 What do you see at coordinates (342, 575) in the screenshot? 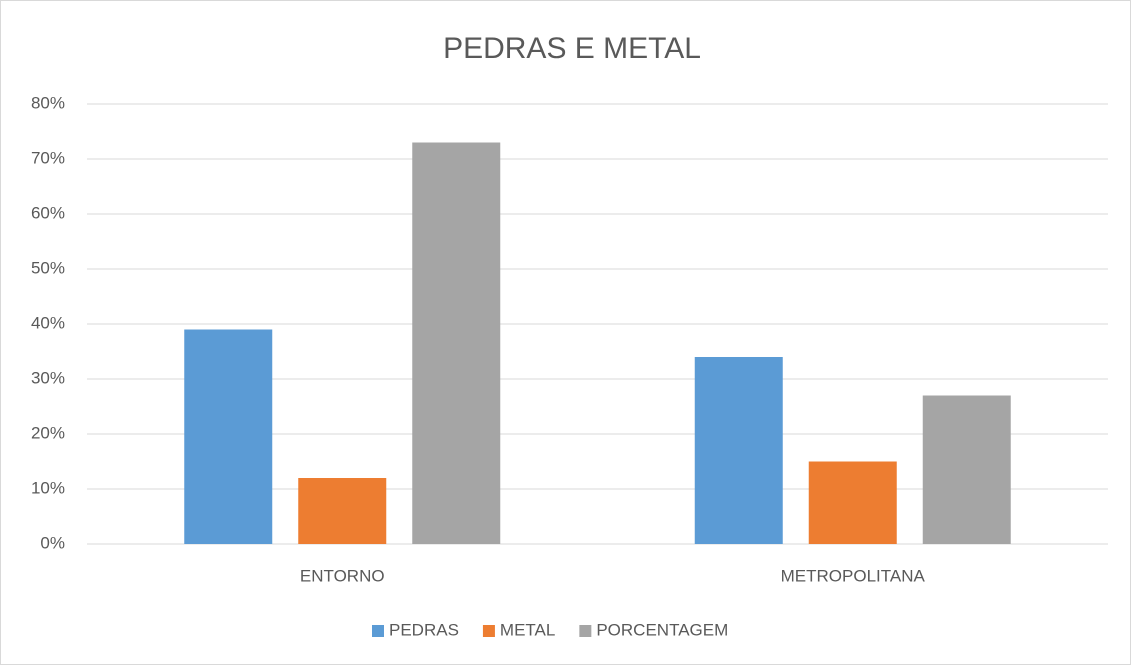
I see `x-tick-label: ENTORNO` at bounding box center [342, 575].